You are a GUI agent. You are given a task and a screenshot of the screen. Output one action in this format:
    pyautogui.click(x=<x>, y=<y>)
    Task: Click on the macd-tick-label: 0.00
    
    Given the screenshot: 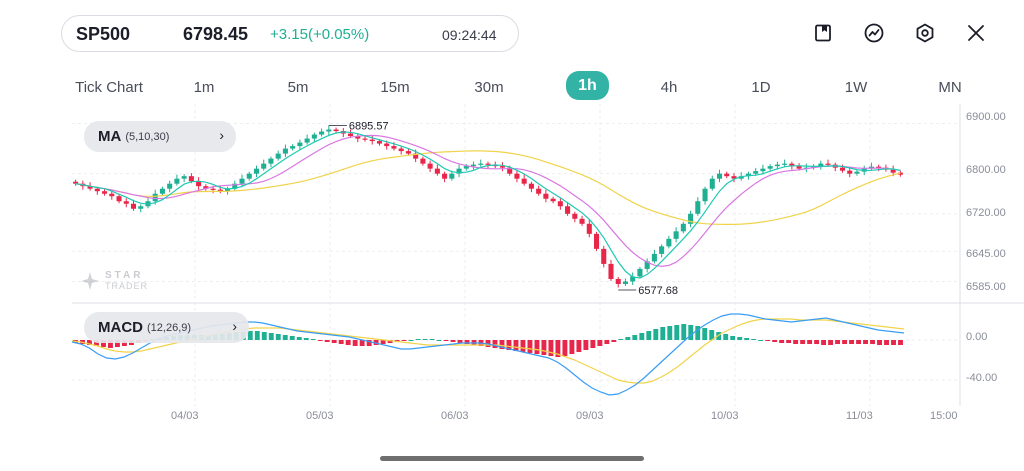 What is the action you would take?
    pyautogui.click(x=977, y=337)
    